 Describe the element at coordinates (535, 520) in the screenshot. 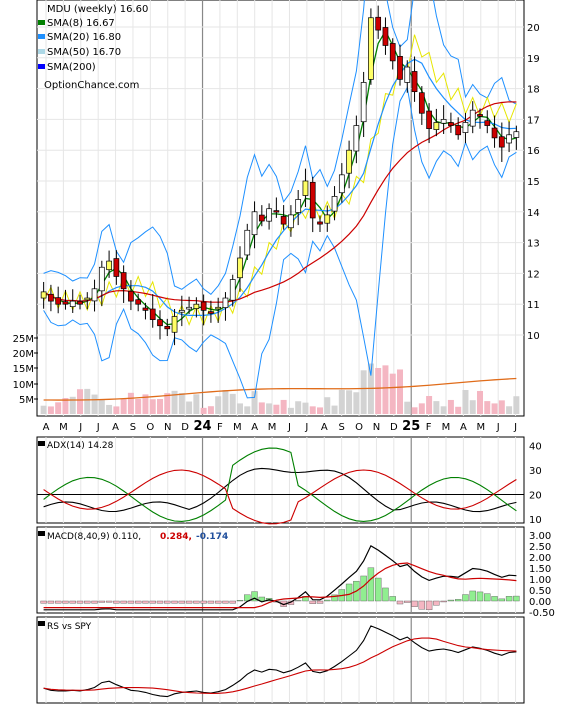

I see `adx-tick-label: 10` at that location.